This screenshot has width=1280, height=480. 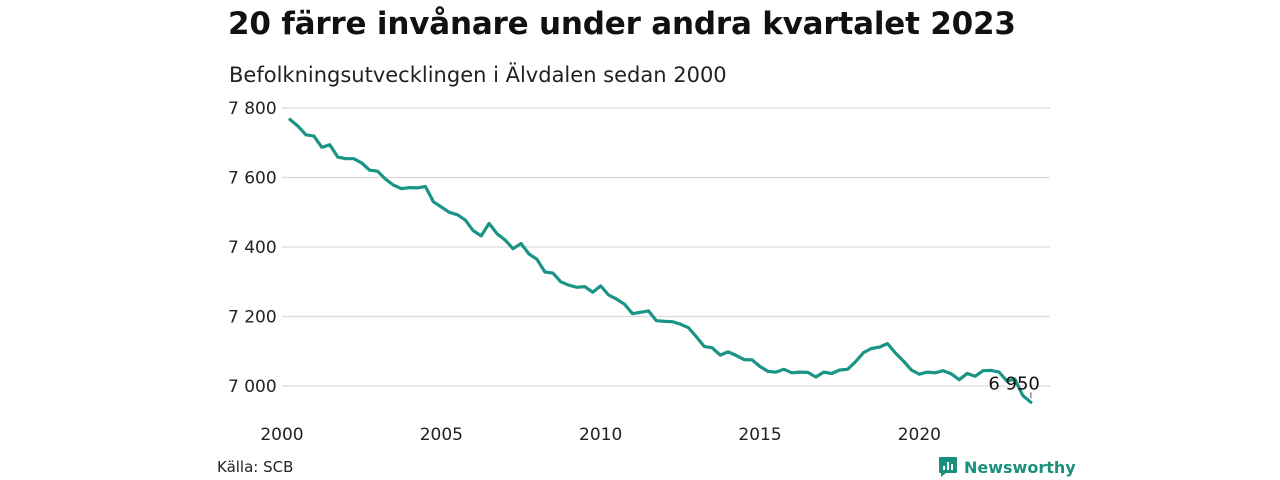 I want to click on y-tick-label: 7 400, so click(x=252, y=248).